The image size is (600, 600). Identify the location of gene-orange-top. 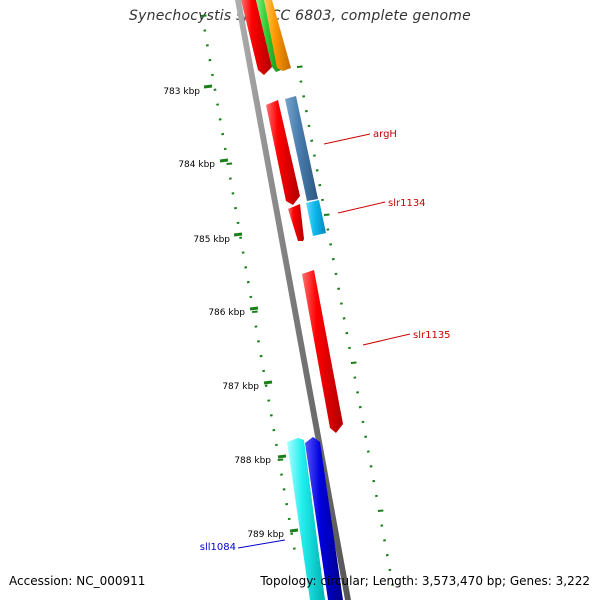
(277, 35).